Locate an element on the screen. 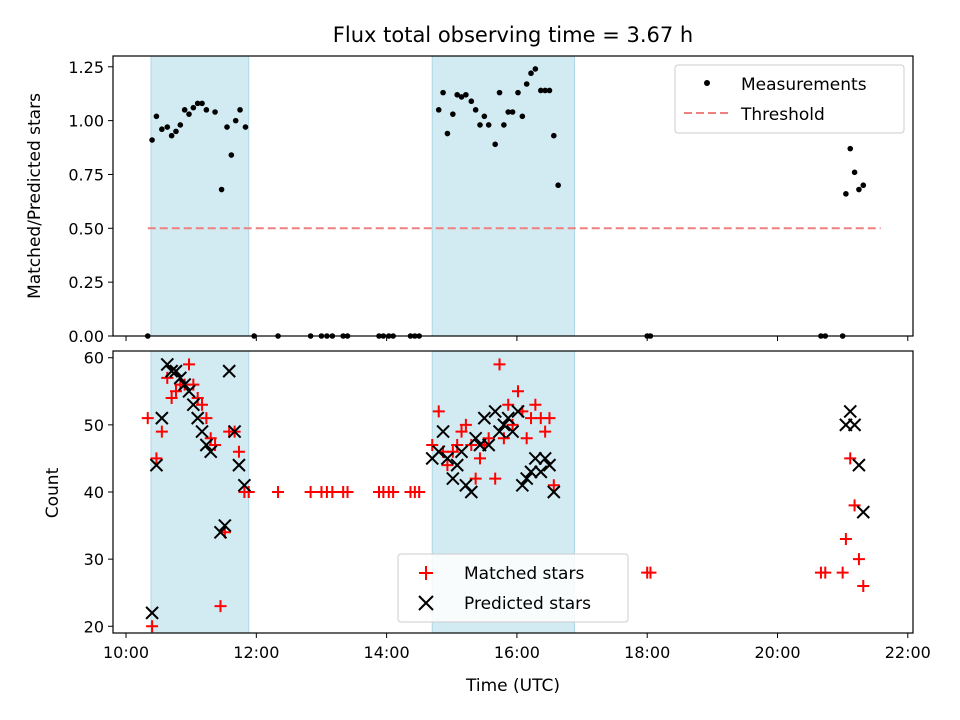 This screenshot has height=720, width=960. bottom-x-ticks: 10:00 12:00 14:00 16:00 18:00 20:00 22:00 is located at coordinates (517, 647).